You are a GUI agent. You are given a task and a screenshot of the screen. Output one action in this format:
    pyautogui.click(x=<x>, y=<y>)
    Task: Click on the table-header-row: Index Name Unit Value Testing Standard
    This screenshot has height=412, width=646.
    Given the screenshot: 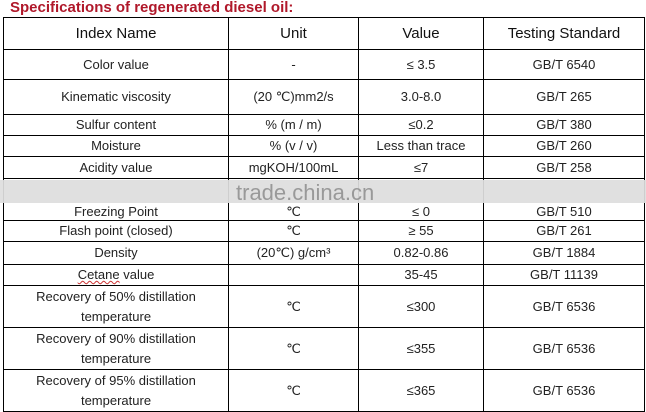 What is the action you would take?
    pyautogui.click(x=324, y=33)
    